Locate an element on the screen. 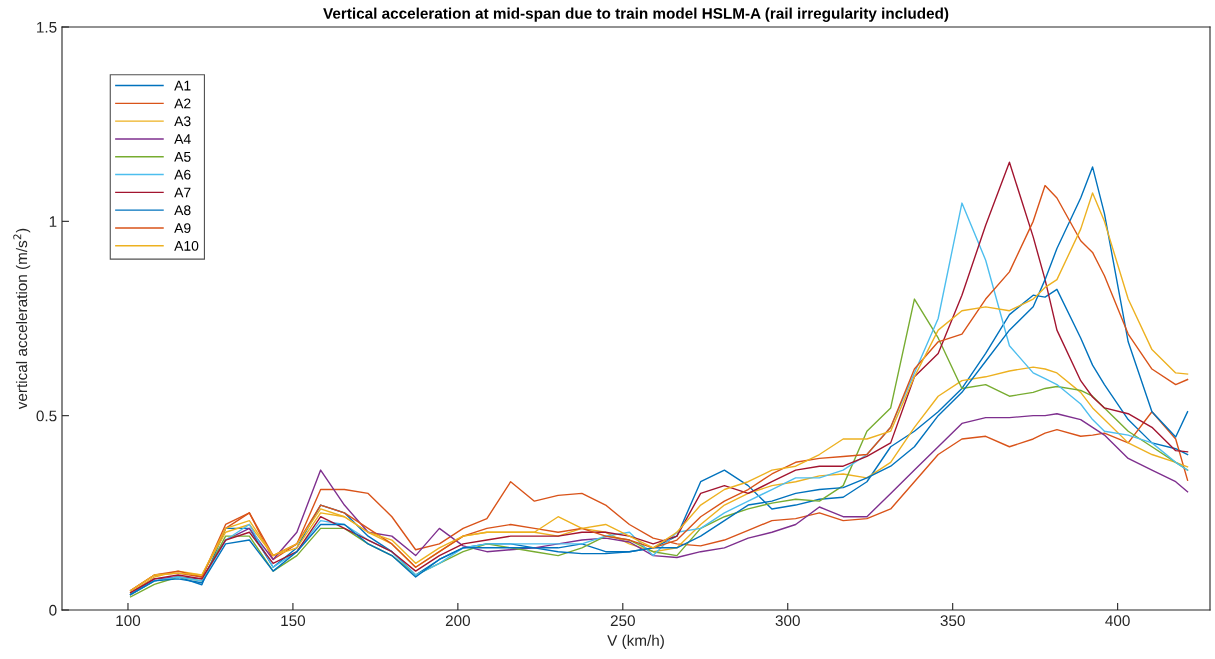 The image size is (1215, 659). legend-label: A1 is located at coordinates (182, 85).